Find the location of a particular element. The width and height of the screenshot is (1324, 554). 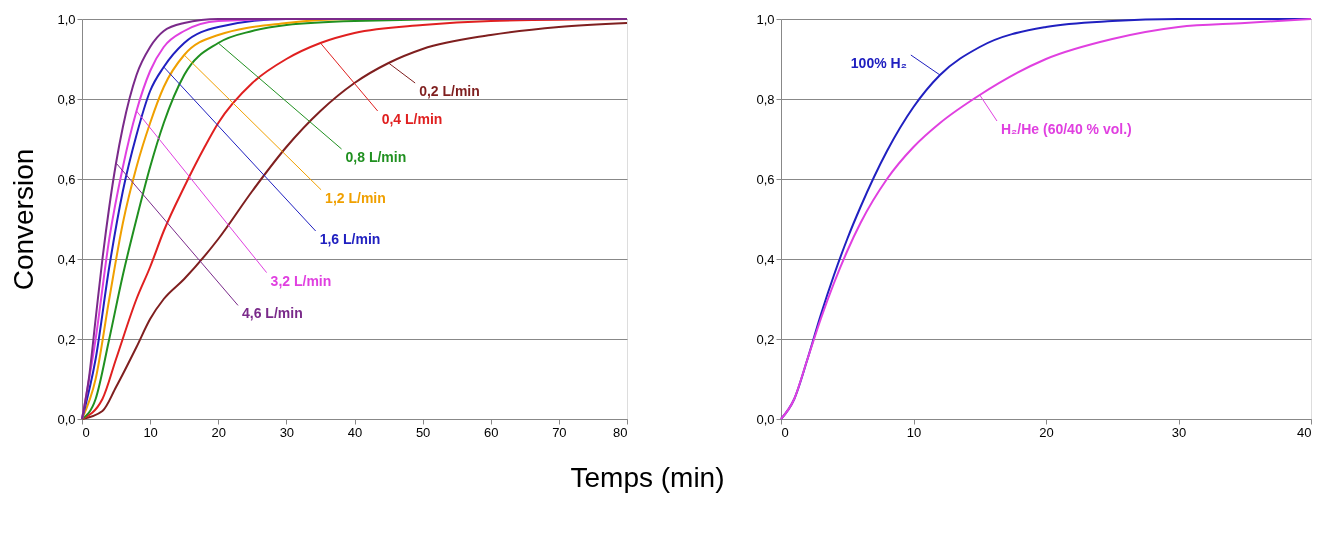

text: 0,2 L/min is located at coordinates (449, 91).